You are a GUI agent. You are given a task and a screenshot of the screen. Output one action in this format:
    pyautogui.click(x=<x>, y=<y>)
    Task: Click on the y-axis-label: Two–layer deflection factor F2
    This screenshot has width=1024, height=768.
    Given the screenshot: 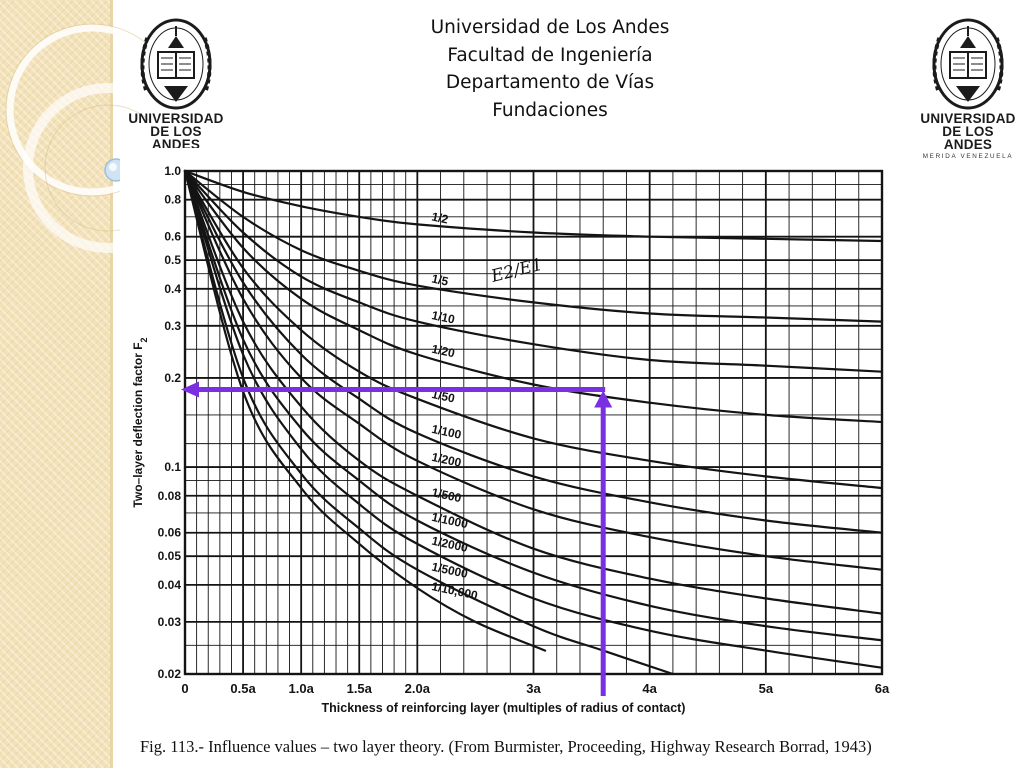 What is the action you would take?
    pyautogui.click(x=140, y=422)
    